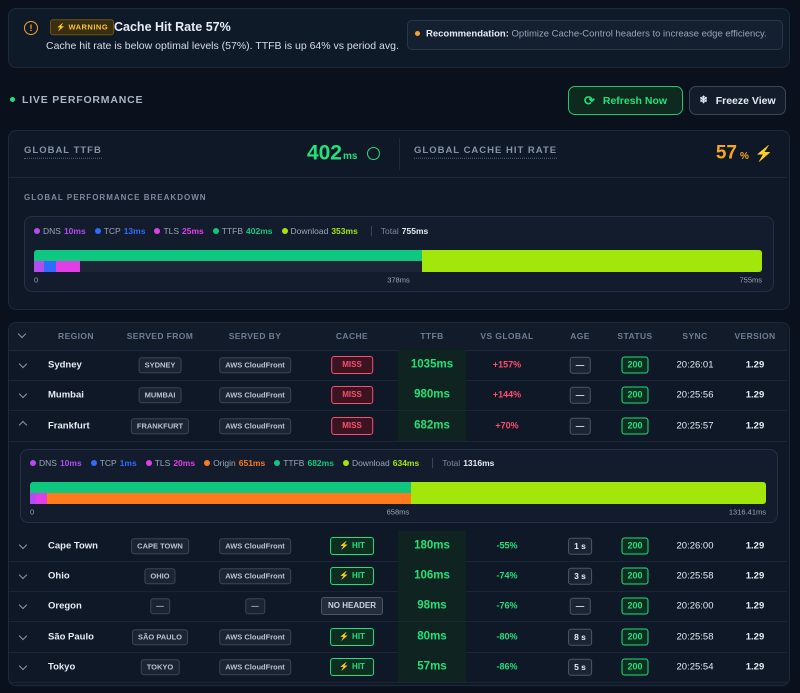 This screenshot has height=693, width=800. Describe the element at coordinates (73, 546) in the screenshot. I see `region: Cape Town` at that location.